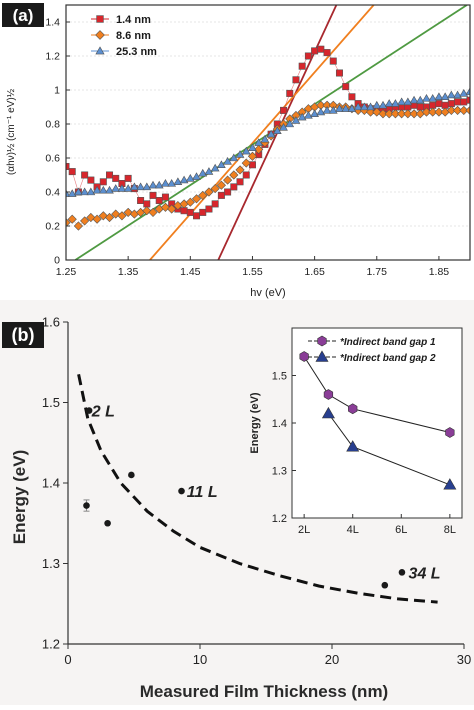 Image resolution: width=474 pixels, height=710 pixels. I want to click on x-tick-label: 0, so click(67, 659).